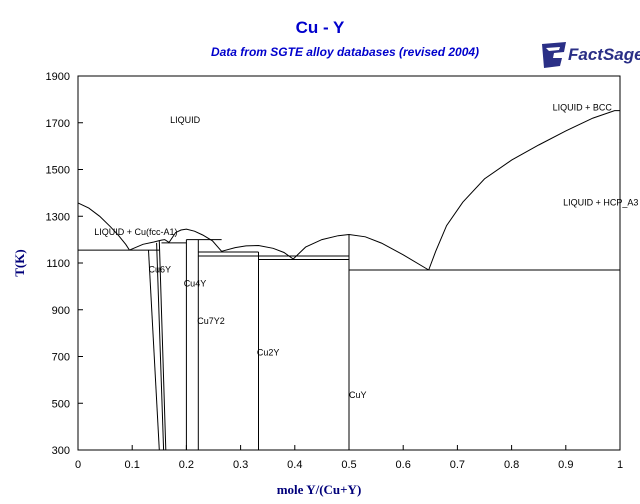 Image resolution: width=640 pixels, height=504 pixels. Describe the element at coordinates (554, 55) in the screenshot. I see `factsage-logo-icon` at that location.